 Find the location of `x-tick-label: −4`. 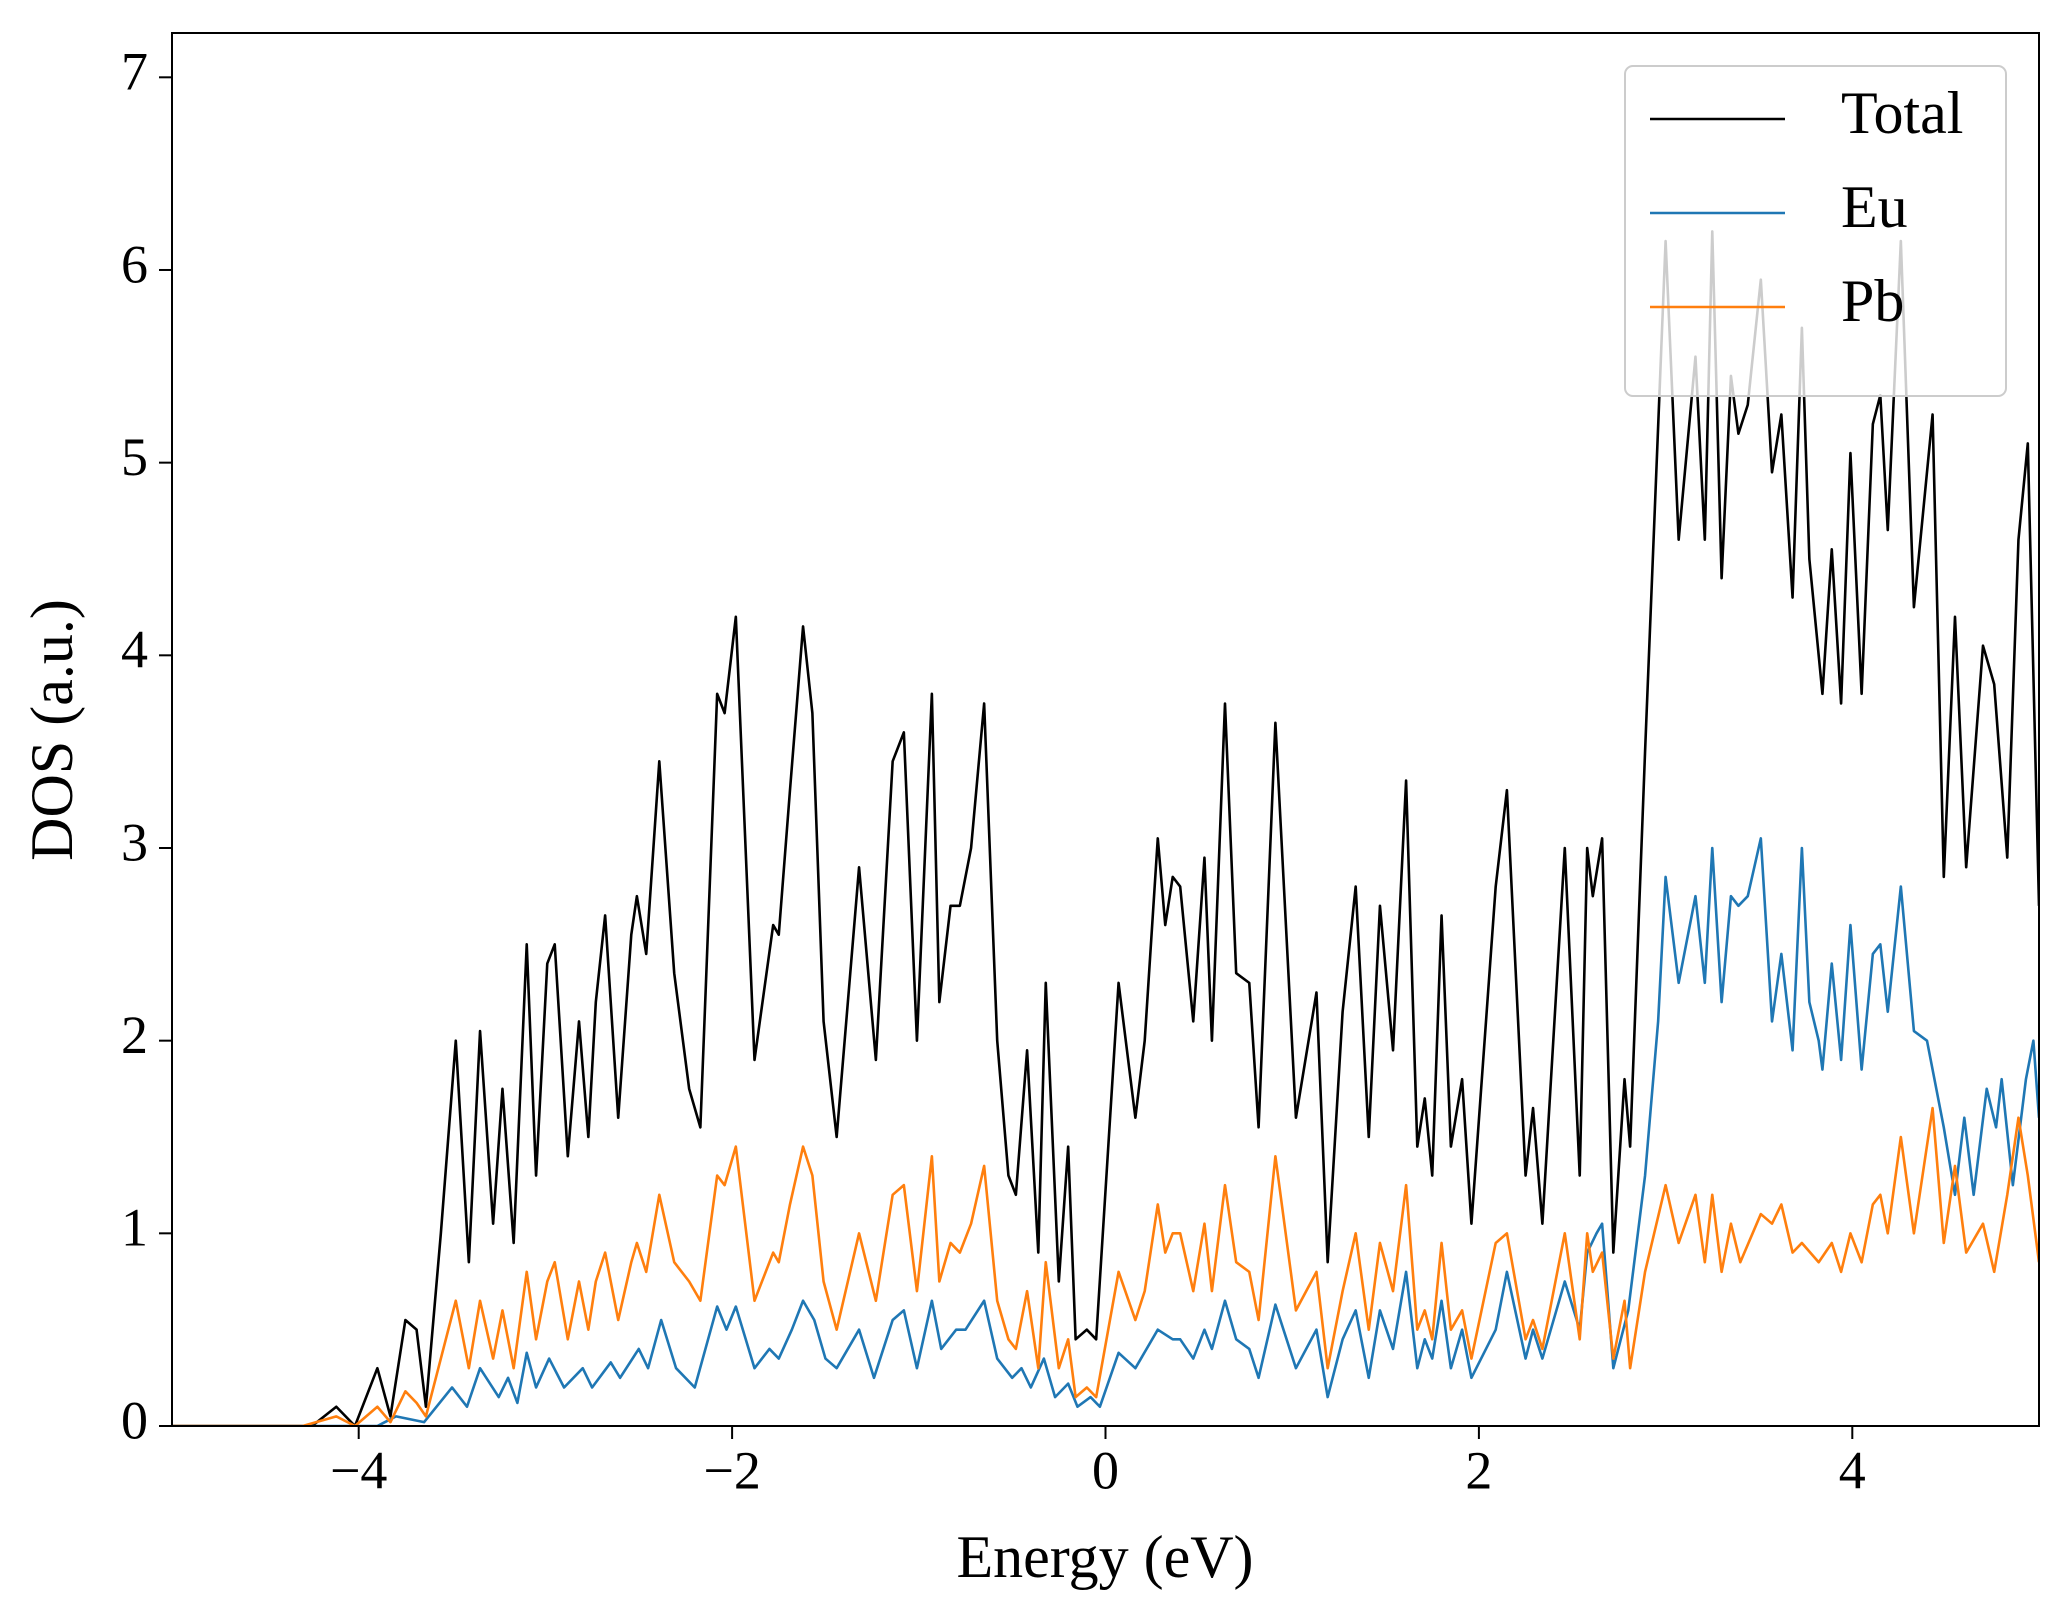

x-tick-label: −4 is located at coordinates (358, 1470).